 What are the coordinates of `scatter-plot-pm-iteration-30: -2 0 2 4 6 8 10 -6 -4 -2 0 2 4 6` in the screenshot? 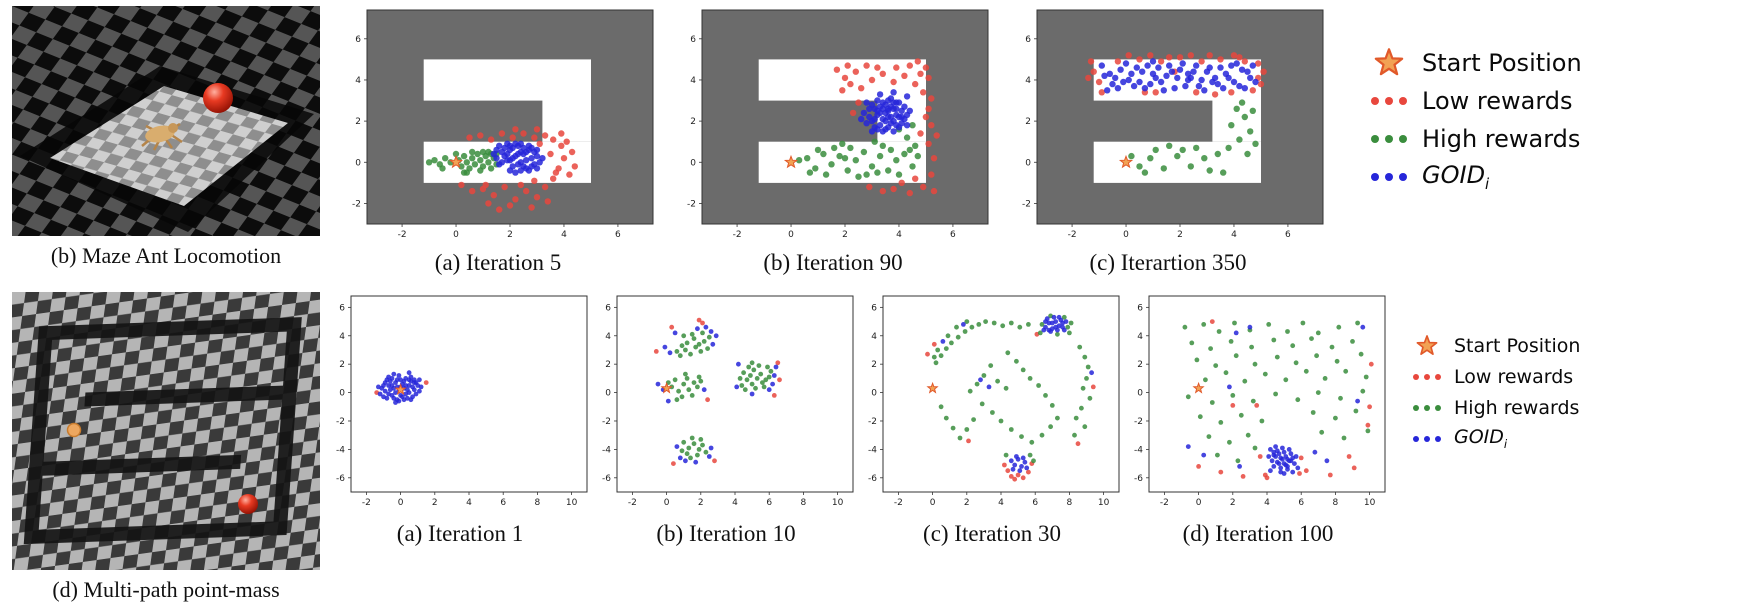 It's located at (994, 401).